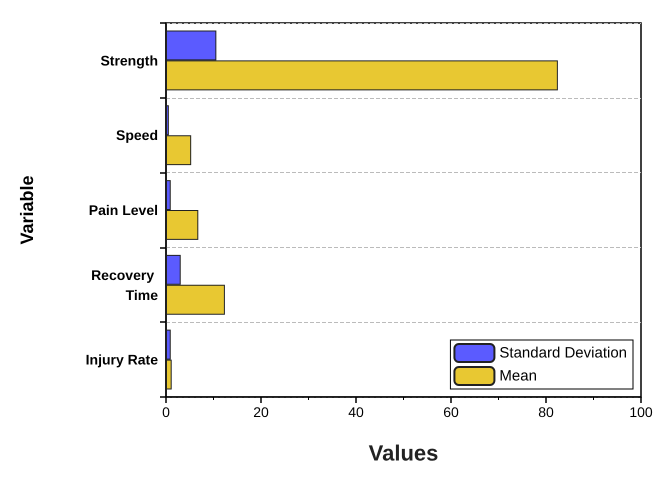 This screenshot has width=667, height=485. I want to click on y-tick-label: Strength, so click(129, 60).